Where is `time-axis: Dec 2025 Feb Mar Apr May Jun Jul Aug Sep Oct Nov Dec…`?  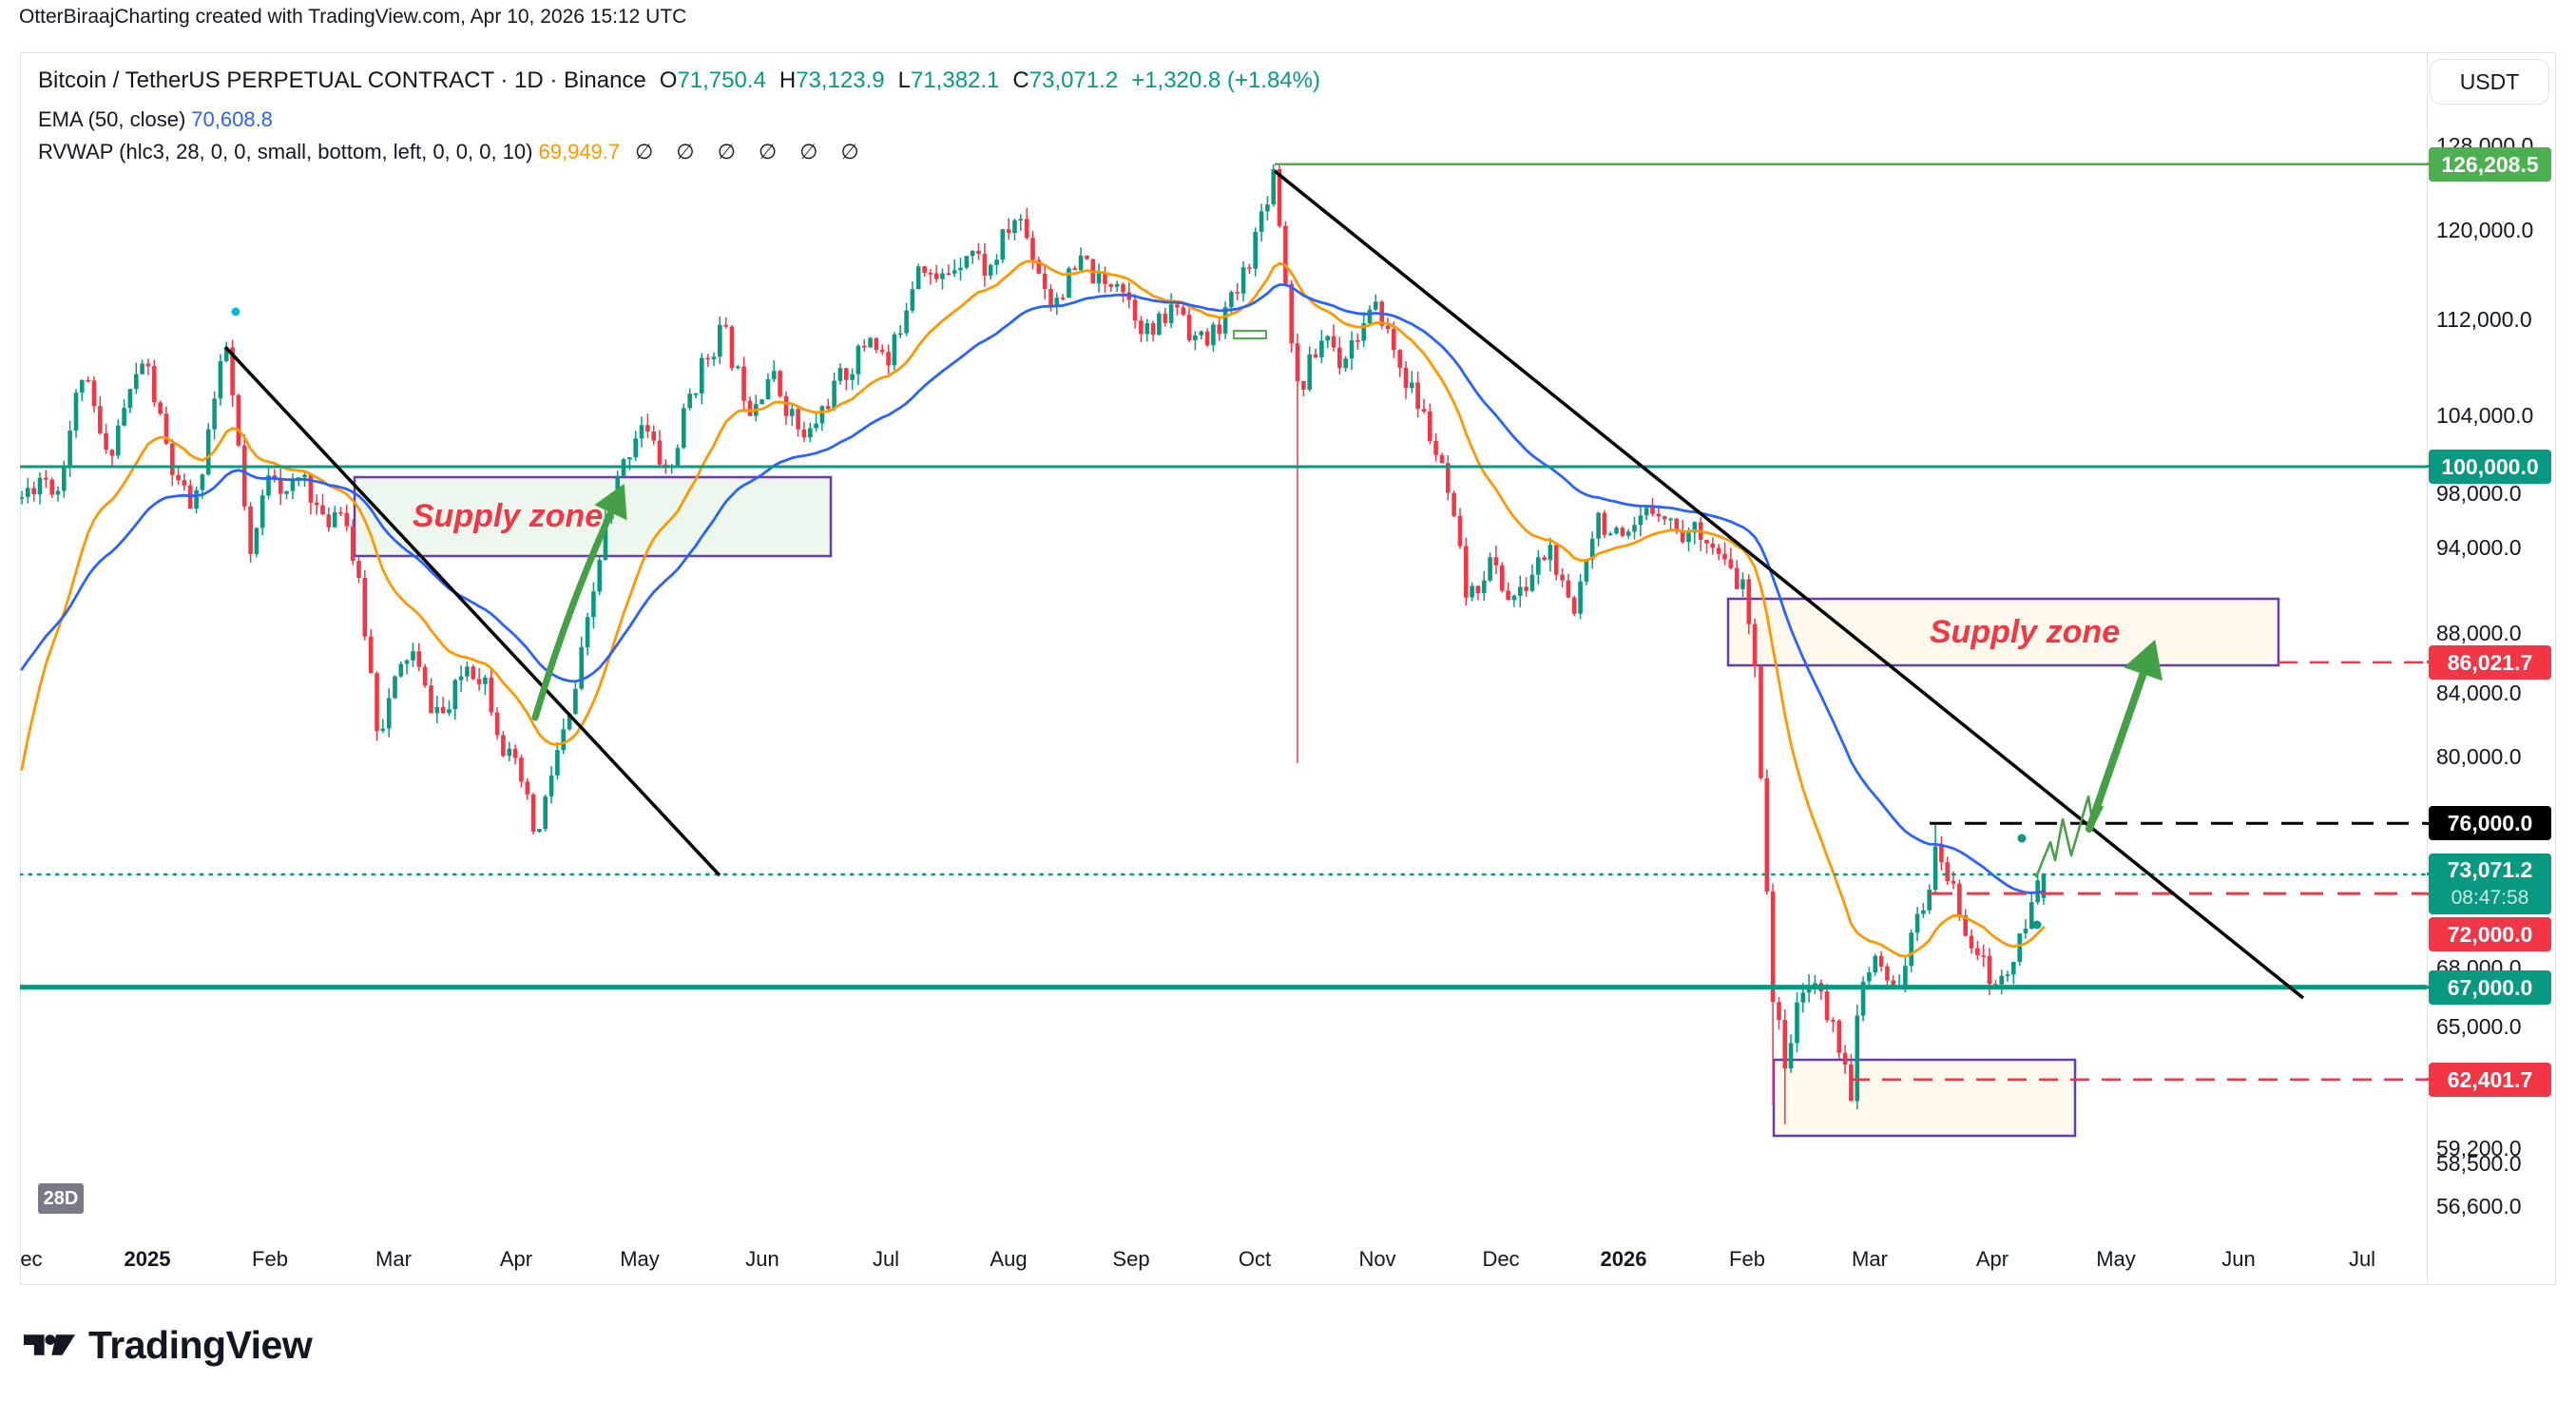
time-axis: Dec 2025 Feb Mar Apr May Jun Jul Aug Sep Oct Nov Dec… is located at coordinates (1223, 1260).